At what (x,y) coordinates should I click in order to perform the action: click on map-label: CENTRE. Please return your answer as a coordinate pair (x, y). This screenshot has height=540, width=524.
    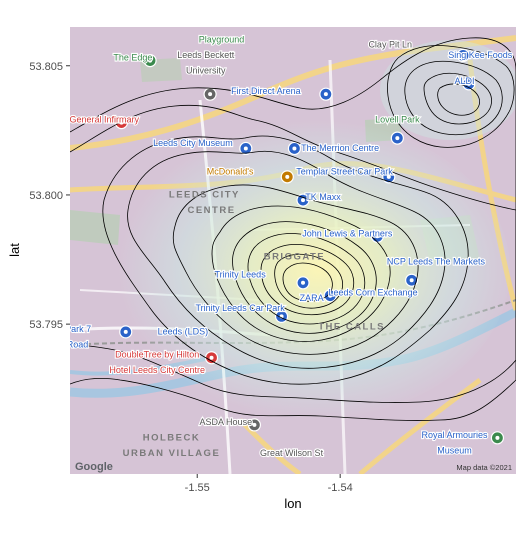
    Looking at the image, I should click on (211, 210).